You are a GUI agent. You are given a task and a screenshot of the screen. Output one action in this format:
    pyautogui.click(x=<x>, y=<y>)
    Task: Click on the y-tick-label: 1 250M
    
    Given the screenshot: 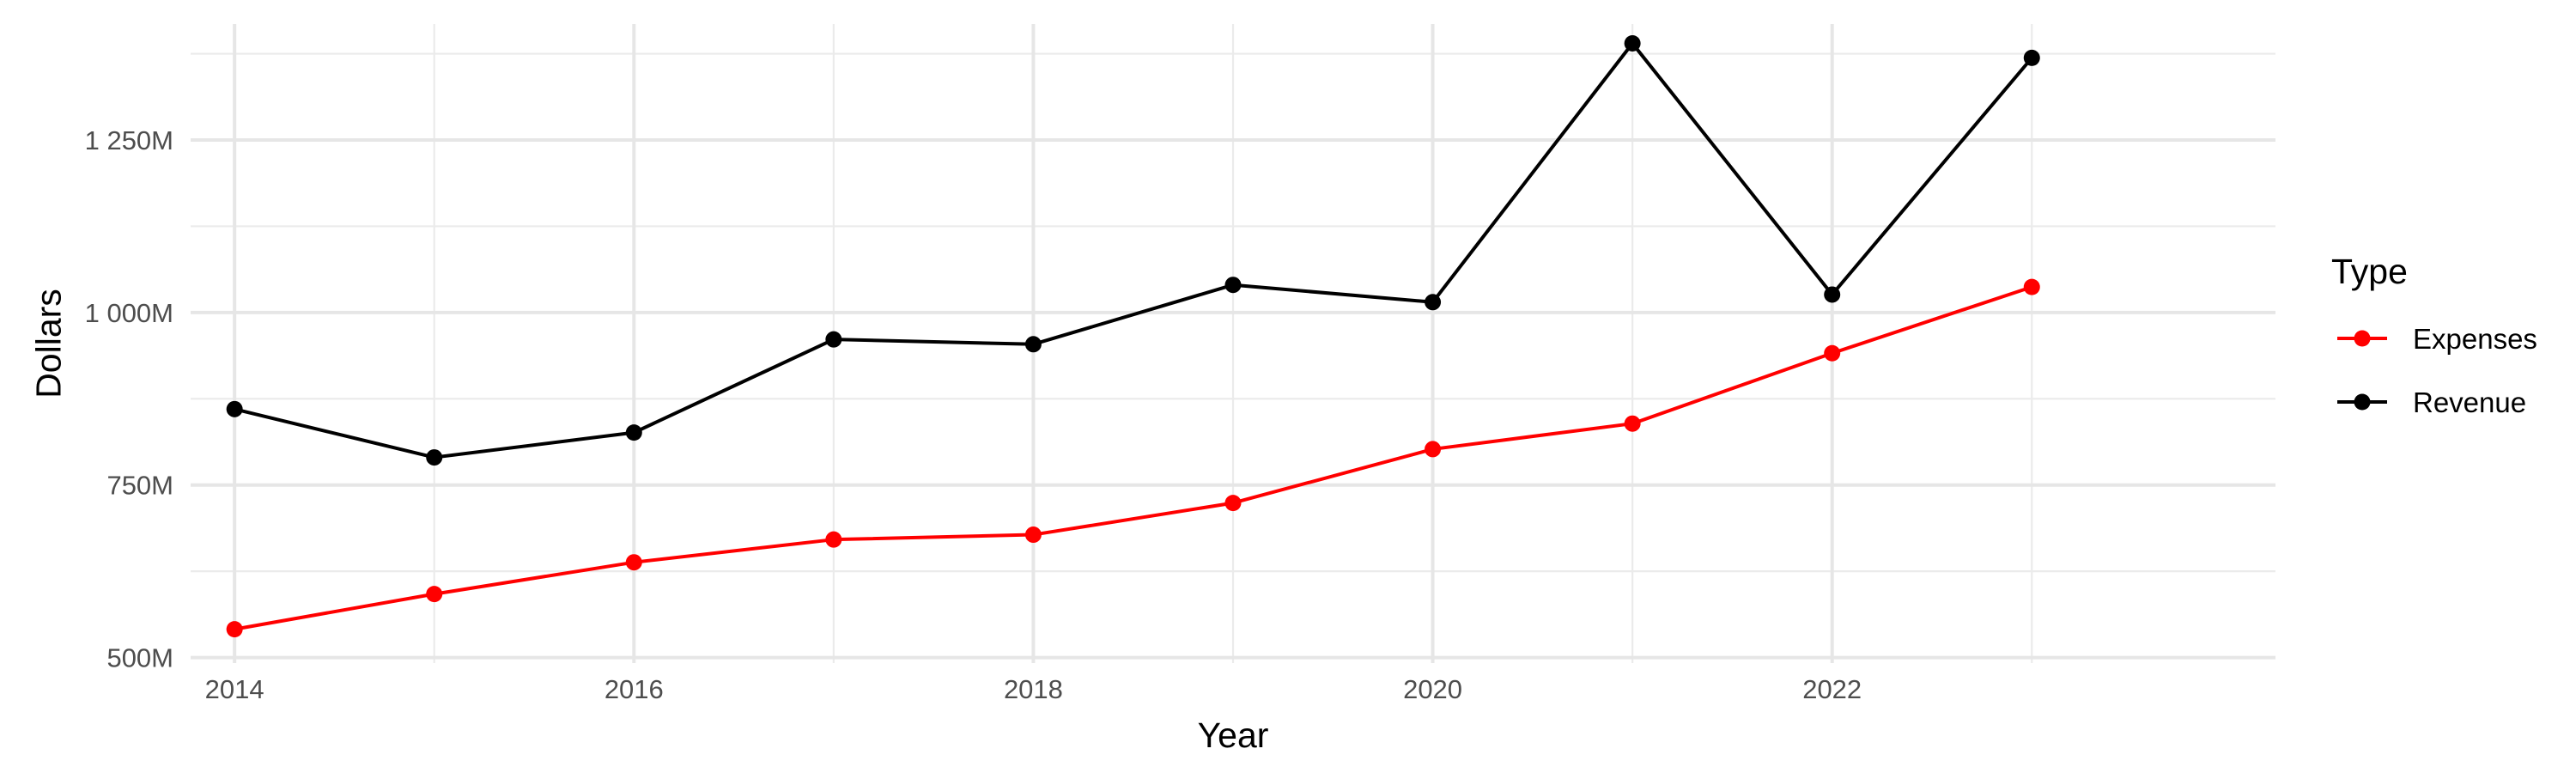 What is the action you would take?
    pyautogui.click(x=129, y=140)
    